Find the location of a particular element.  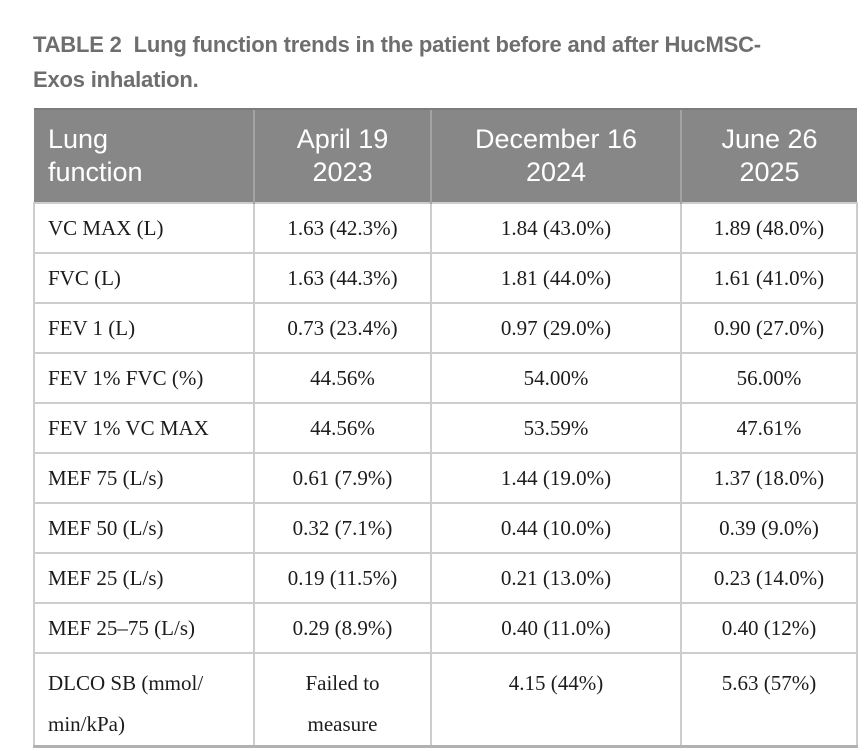

value-cell: 0.19 (11.5%) is located at coordinates (342, 578).